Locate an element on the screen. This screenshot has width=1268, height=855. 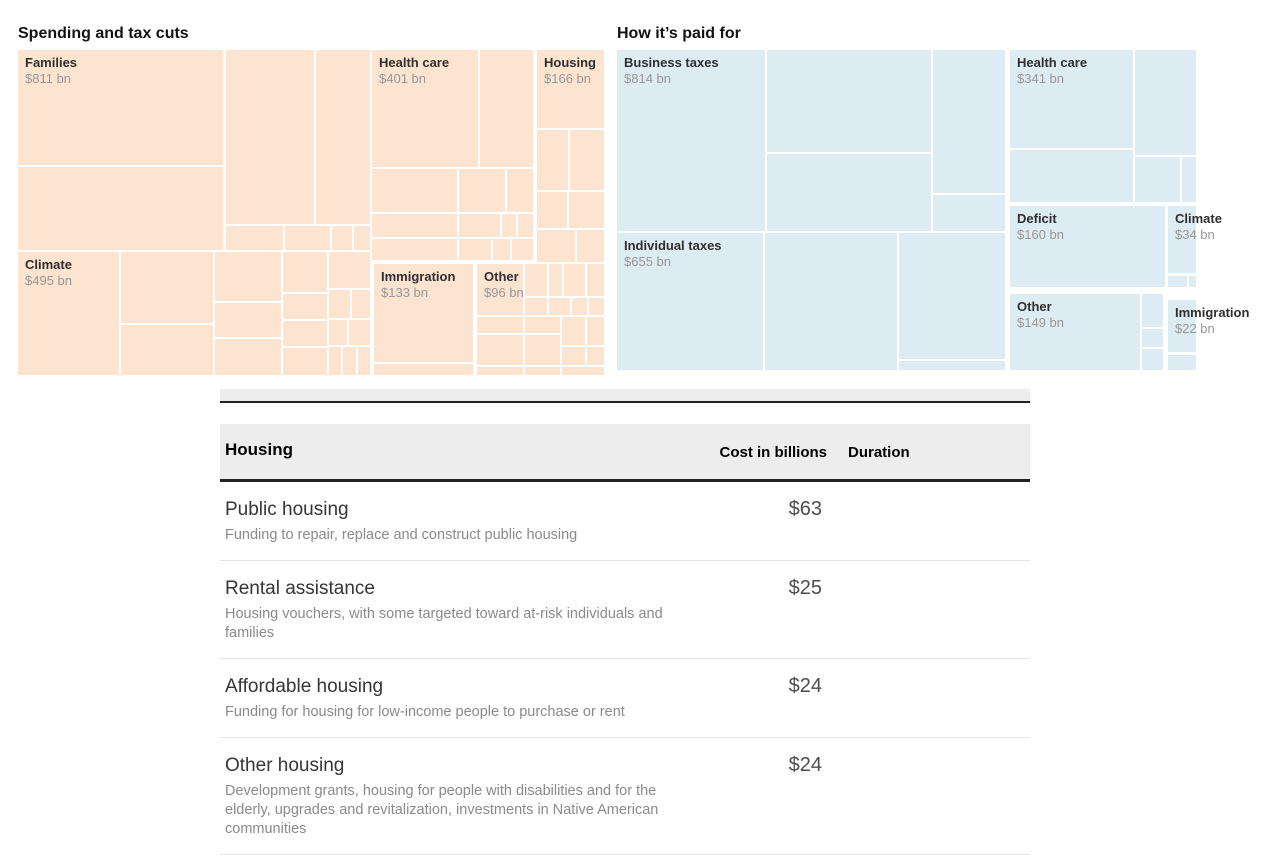
treemap-cell-business-taxes: Business taxes $814 bn is located at coordinates (691, 140).